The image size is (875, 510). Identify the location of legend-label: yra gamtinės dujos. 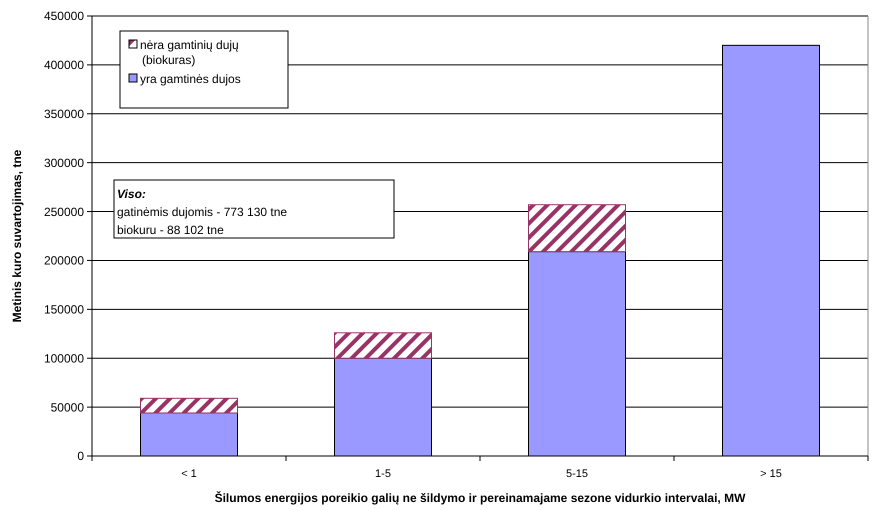
(190, 79).